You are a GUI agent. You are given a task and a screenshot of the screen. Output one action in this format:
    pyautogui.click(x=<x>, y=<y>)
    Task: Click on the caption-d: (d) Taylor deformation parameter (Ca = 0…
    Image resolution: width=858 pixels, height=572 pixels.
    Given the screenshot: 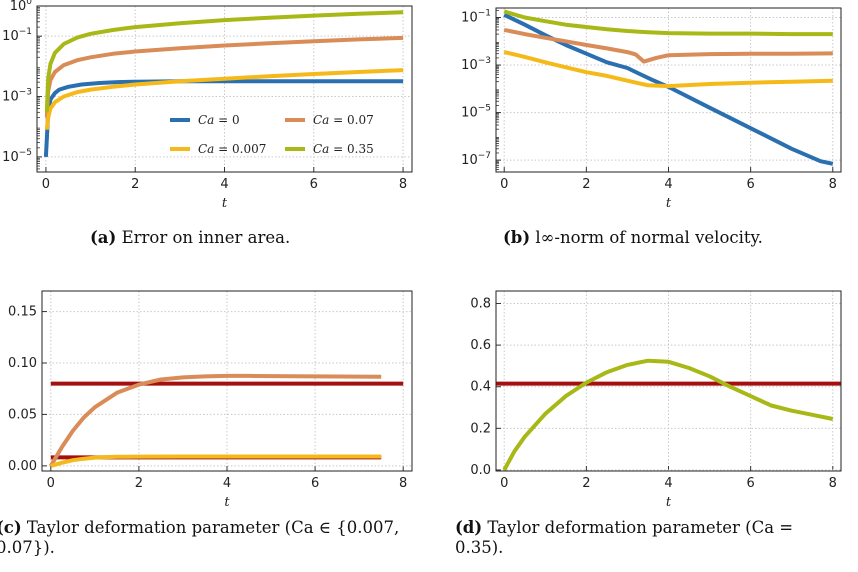 What is the action you would take?
    pyautogui.click(x=650, y=538)
    